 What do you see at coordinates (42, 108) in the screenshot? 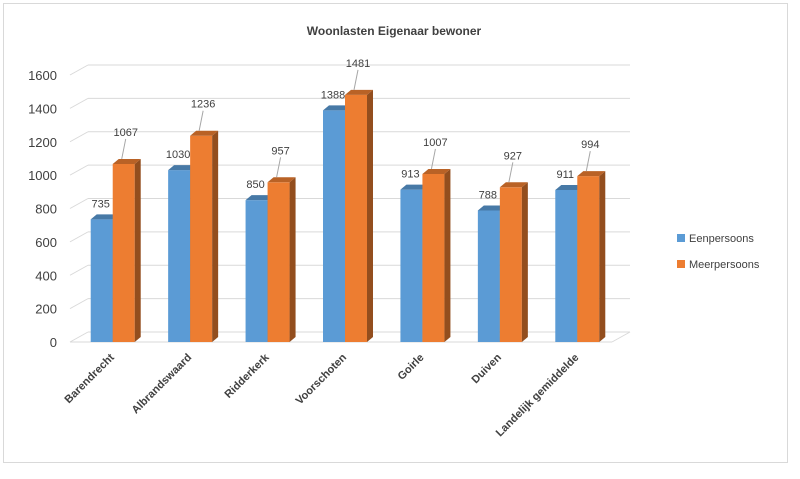
I see `y-tick-label: 1400` at bounding box center [42, 108].